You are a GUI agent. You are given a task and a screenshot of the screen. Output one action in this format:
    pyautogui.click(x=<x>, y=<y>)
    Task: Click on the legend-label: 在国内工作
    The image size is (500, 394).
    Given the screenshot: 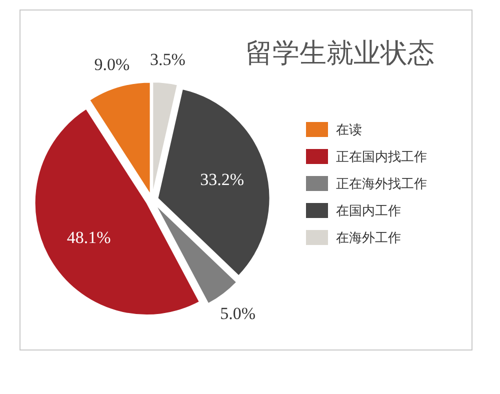 What is the action you would take?
    pyautogui.click(x=368, y=211)
    